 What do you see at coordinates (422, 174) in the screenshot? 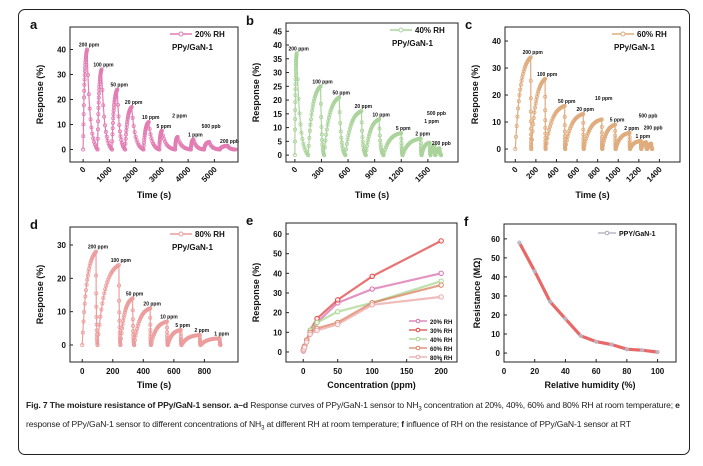
I see `x-tick-label: 1500` at bounding box center [422, 174].